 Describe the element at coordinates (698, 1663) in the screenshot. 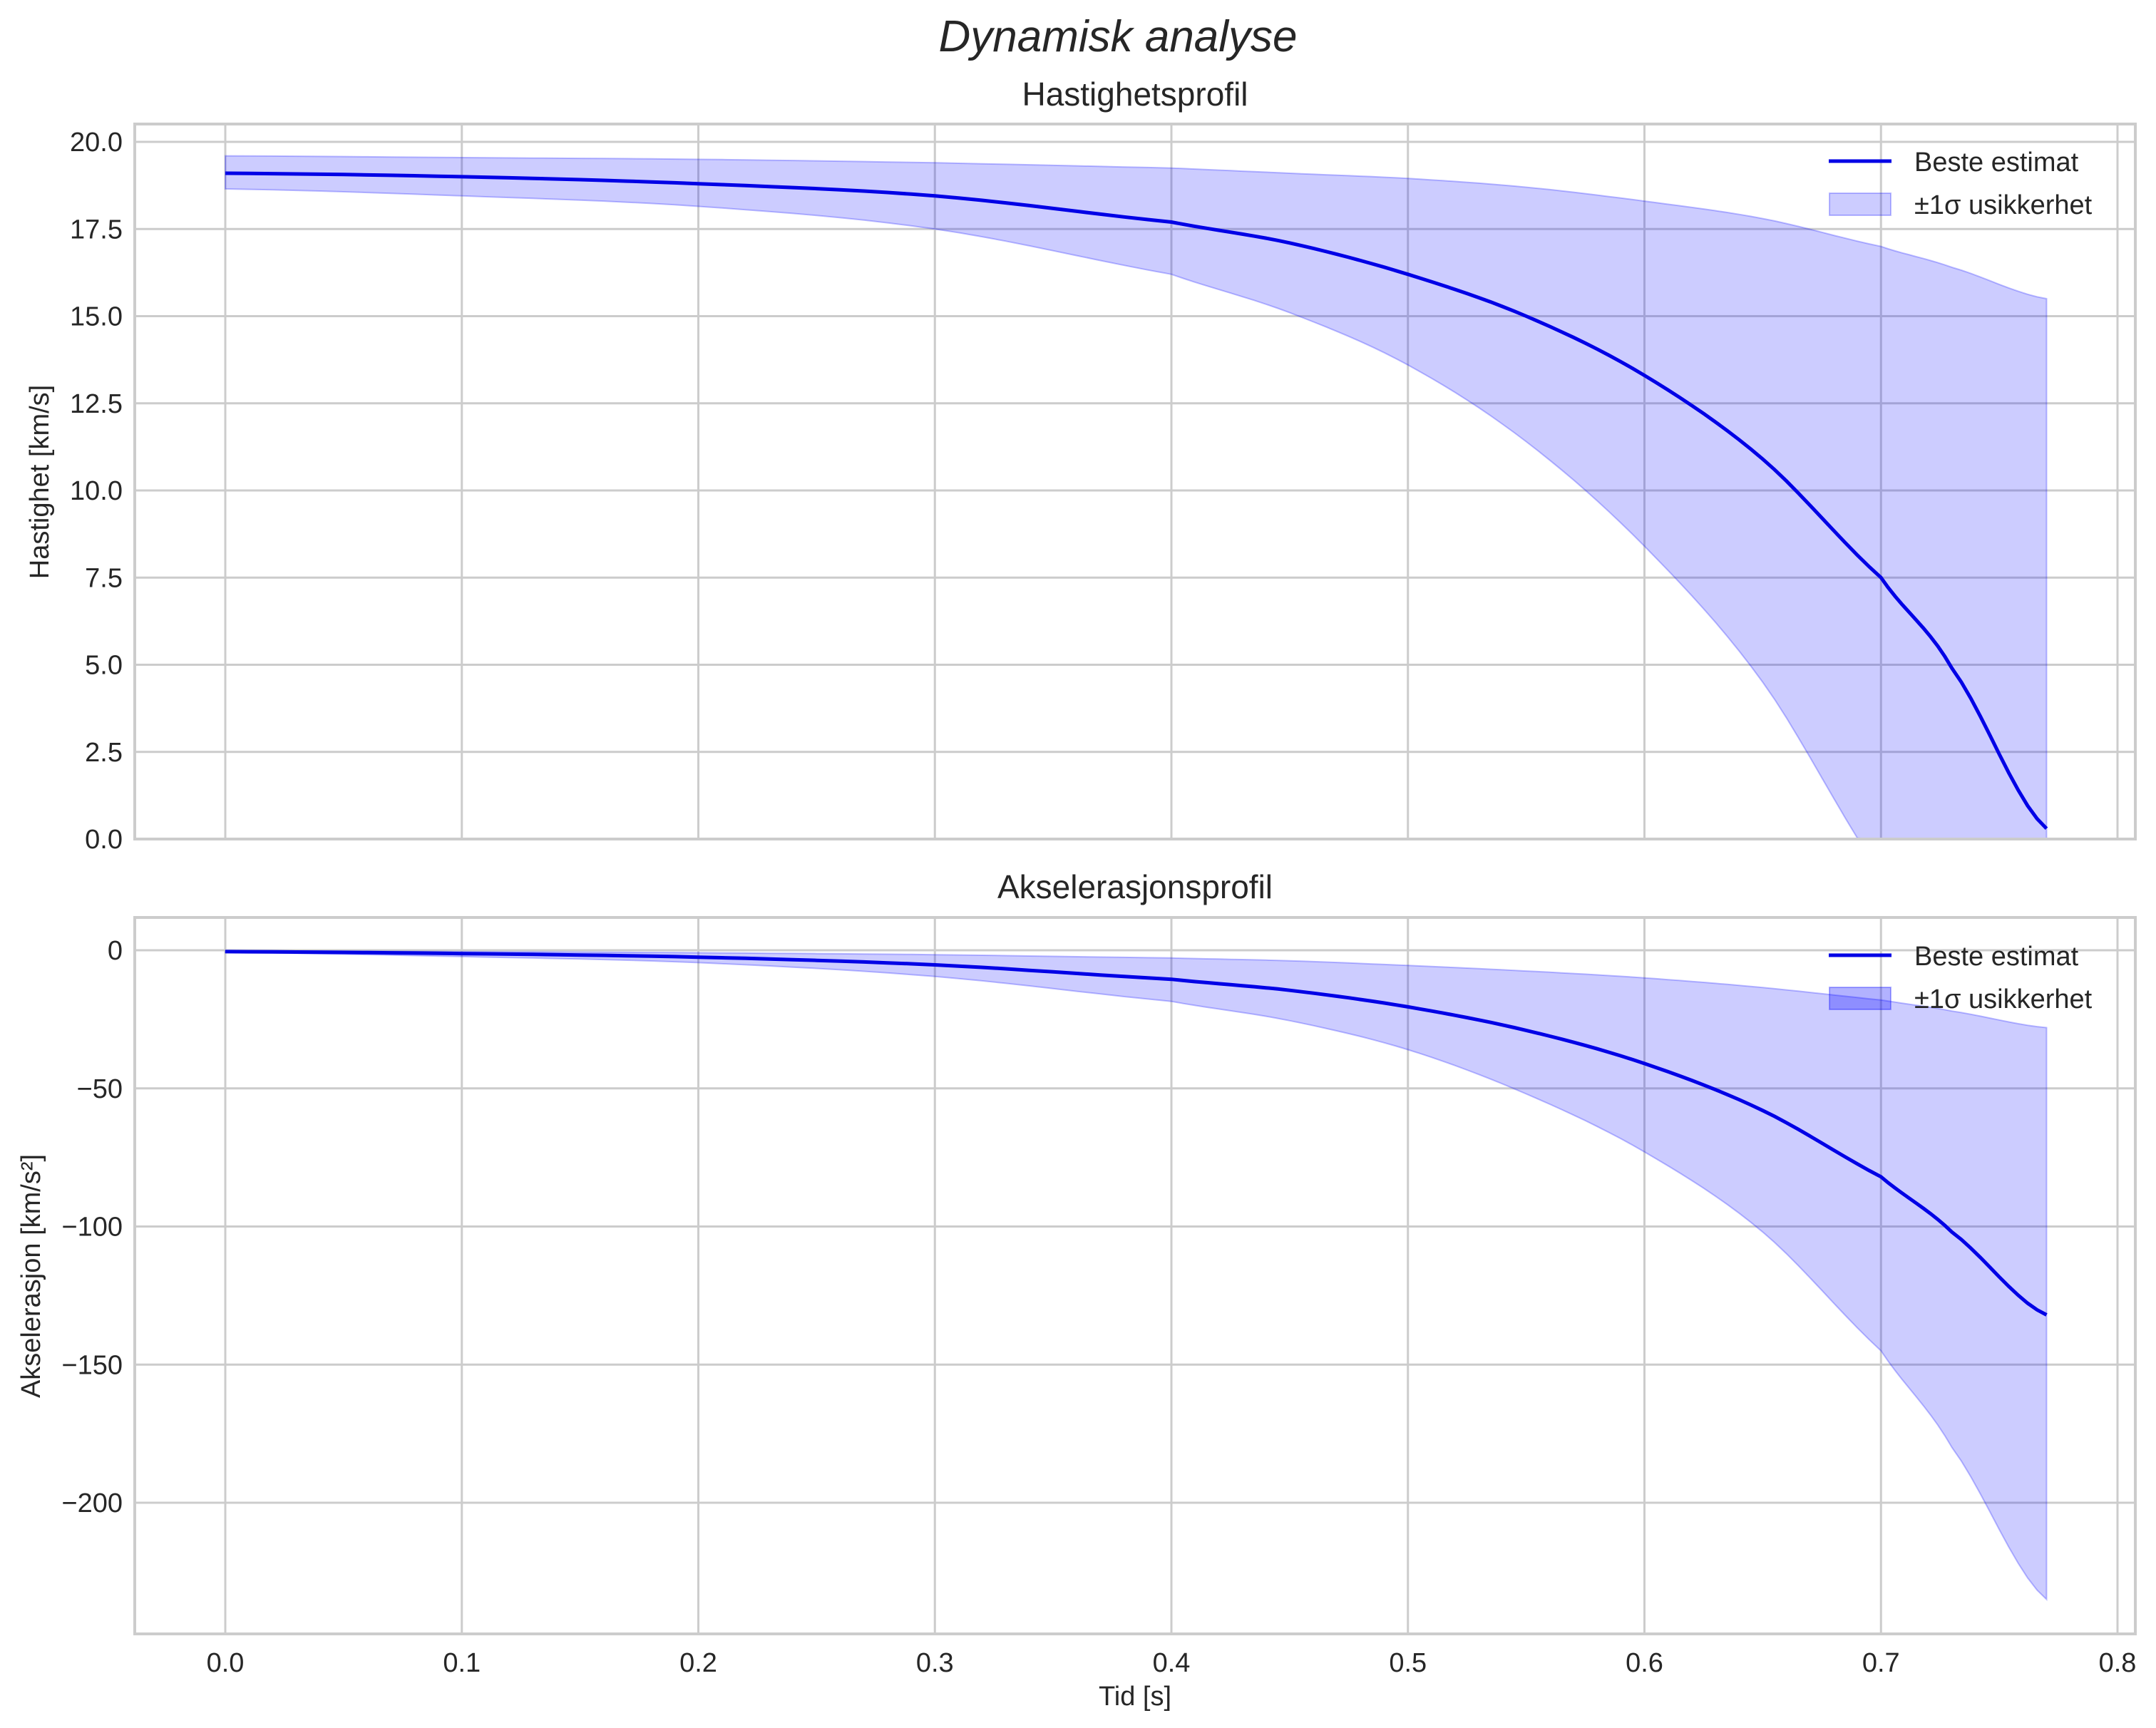

I see `x-tick-label: 0.2` at that location.